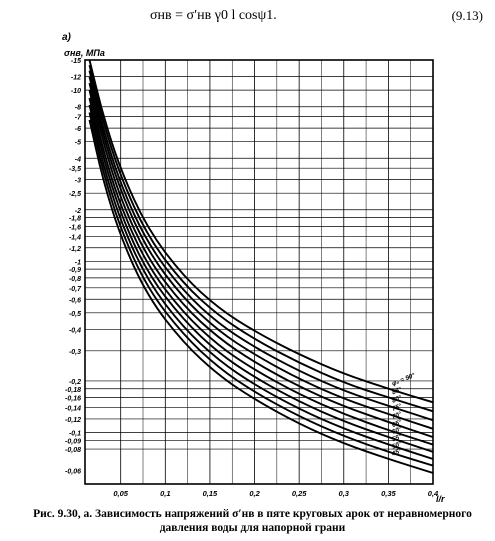 The image size is (495, 541). Describe the element at coordinates (165, 493) in the screenshot. I see `x-tick-label: 0,1` at that location.